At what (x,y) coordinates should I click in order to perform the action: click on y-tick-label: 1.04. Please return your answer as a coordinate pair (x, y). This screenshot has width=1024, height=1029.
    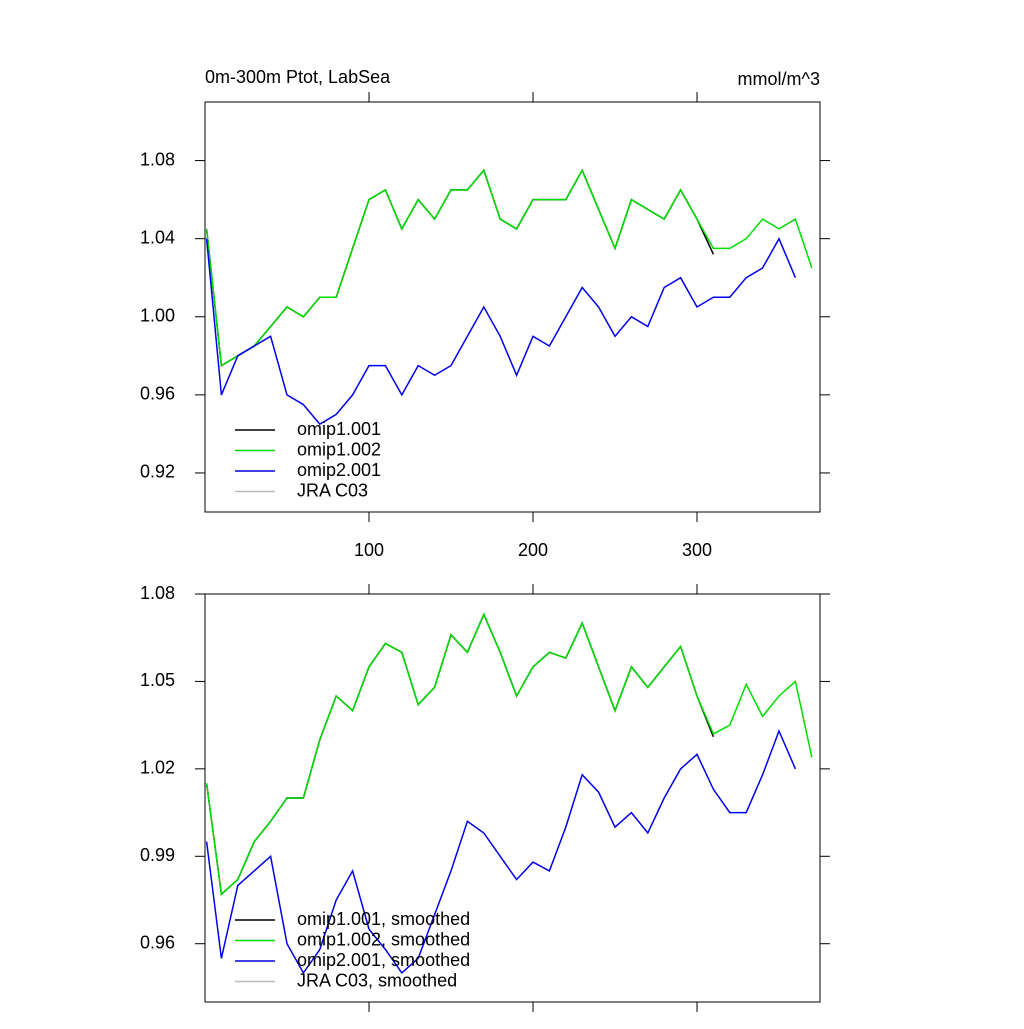
    Looking at the image, I should click on (157, 237).